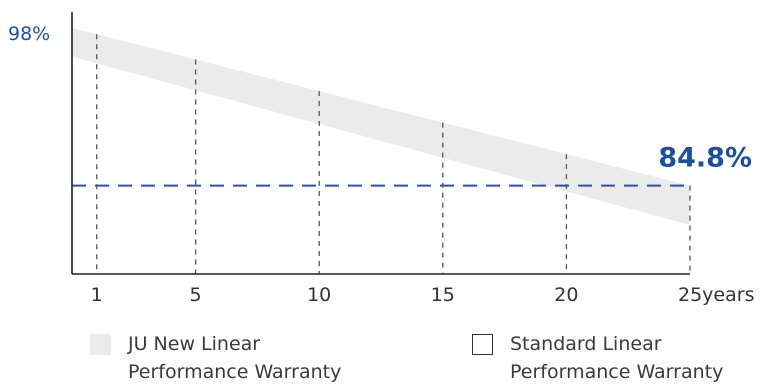 Image resolution: width=763 pixels, height=386 pixels. Describe the element at coordinates (100, 344) in the screenshot. I see `legend-swatch-filled` at that location.